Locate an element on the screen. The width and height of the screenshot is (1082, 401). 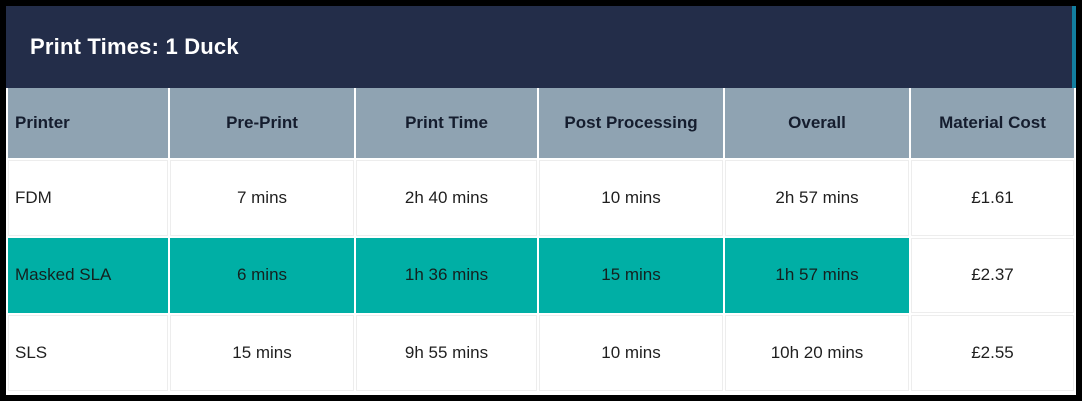
table-cell: £1.61 is located at coordinates (992, 198).